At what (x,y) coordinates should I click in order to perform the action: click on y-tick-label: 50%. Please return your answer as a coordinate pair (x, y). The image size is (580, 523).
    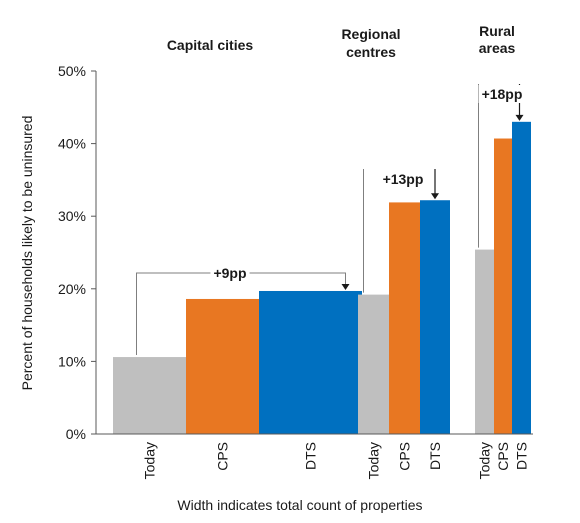
    Looking at the image, I should click on (72, 71).